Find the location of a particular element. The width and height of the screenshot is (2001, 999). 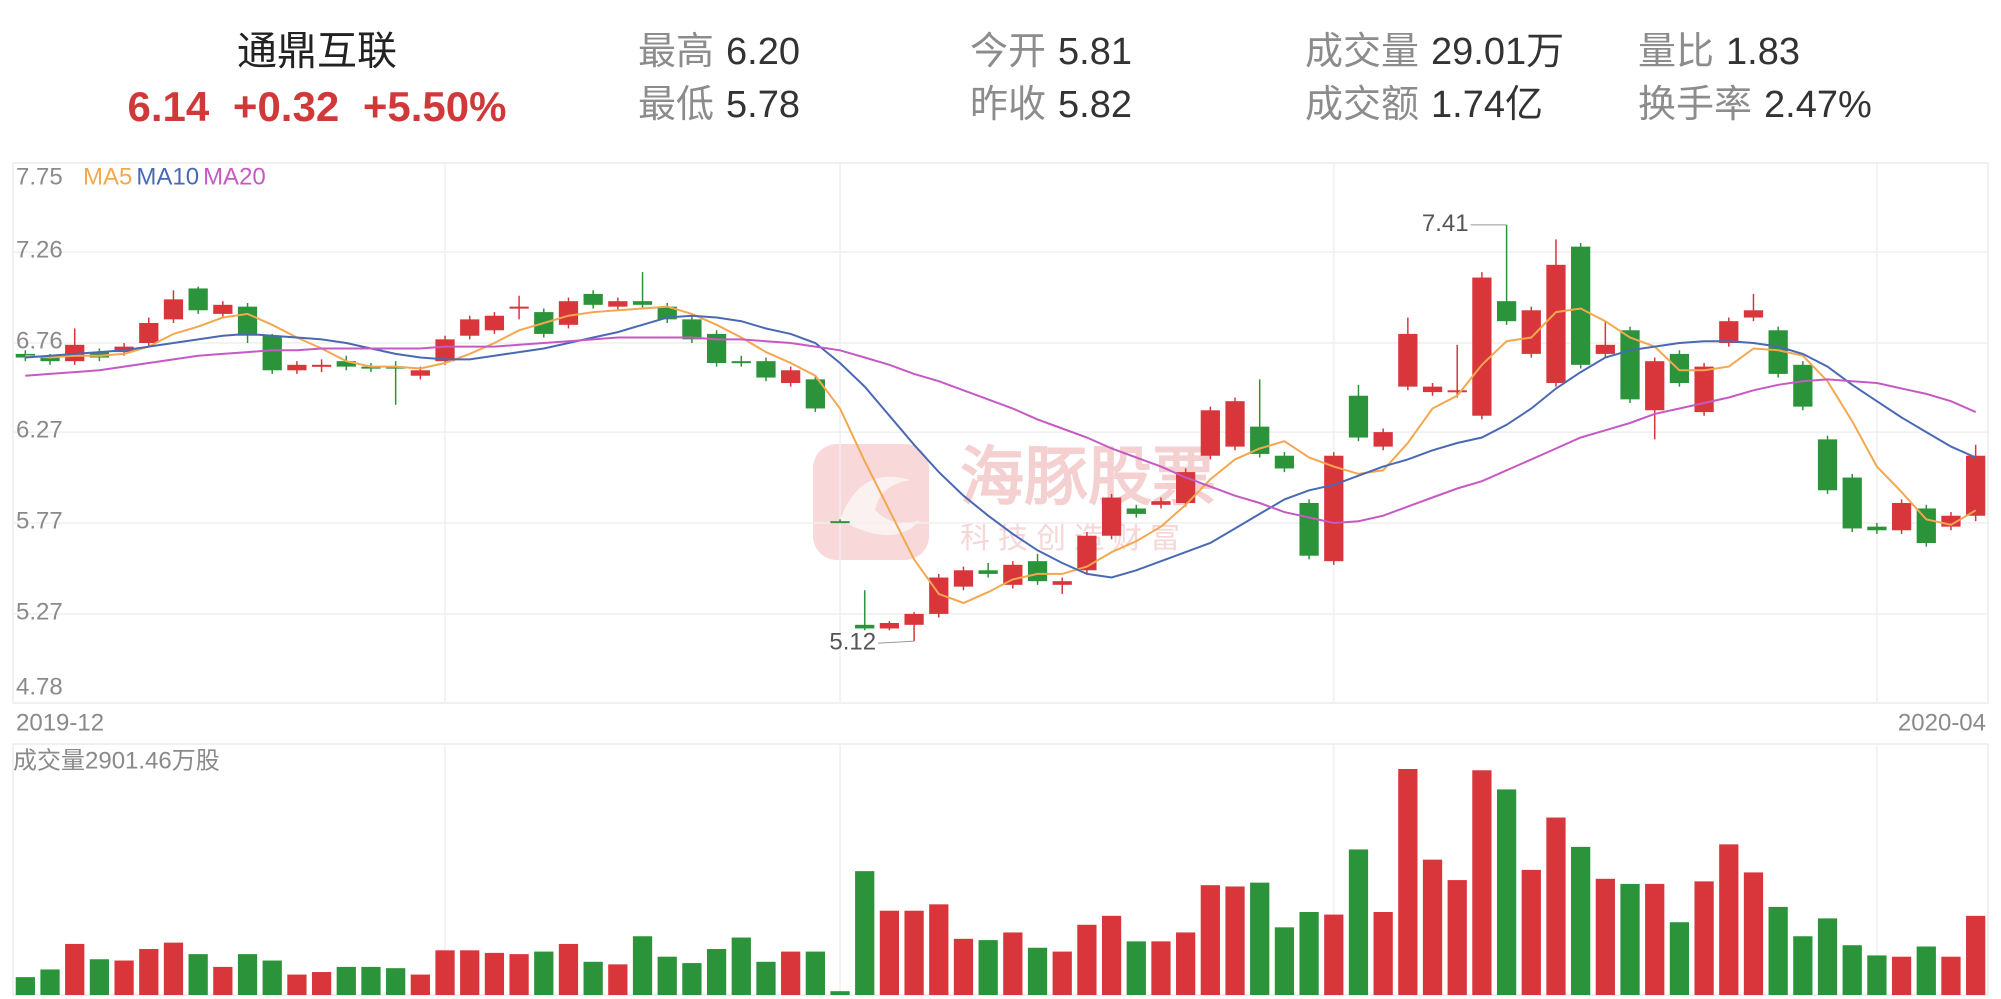

y-tick-label: 6.27 is located at coordinates (39, 429).